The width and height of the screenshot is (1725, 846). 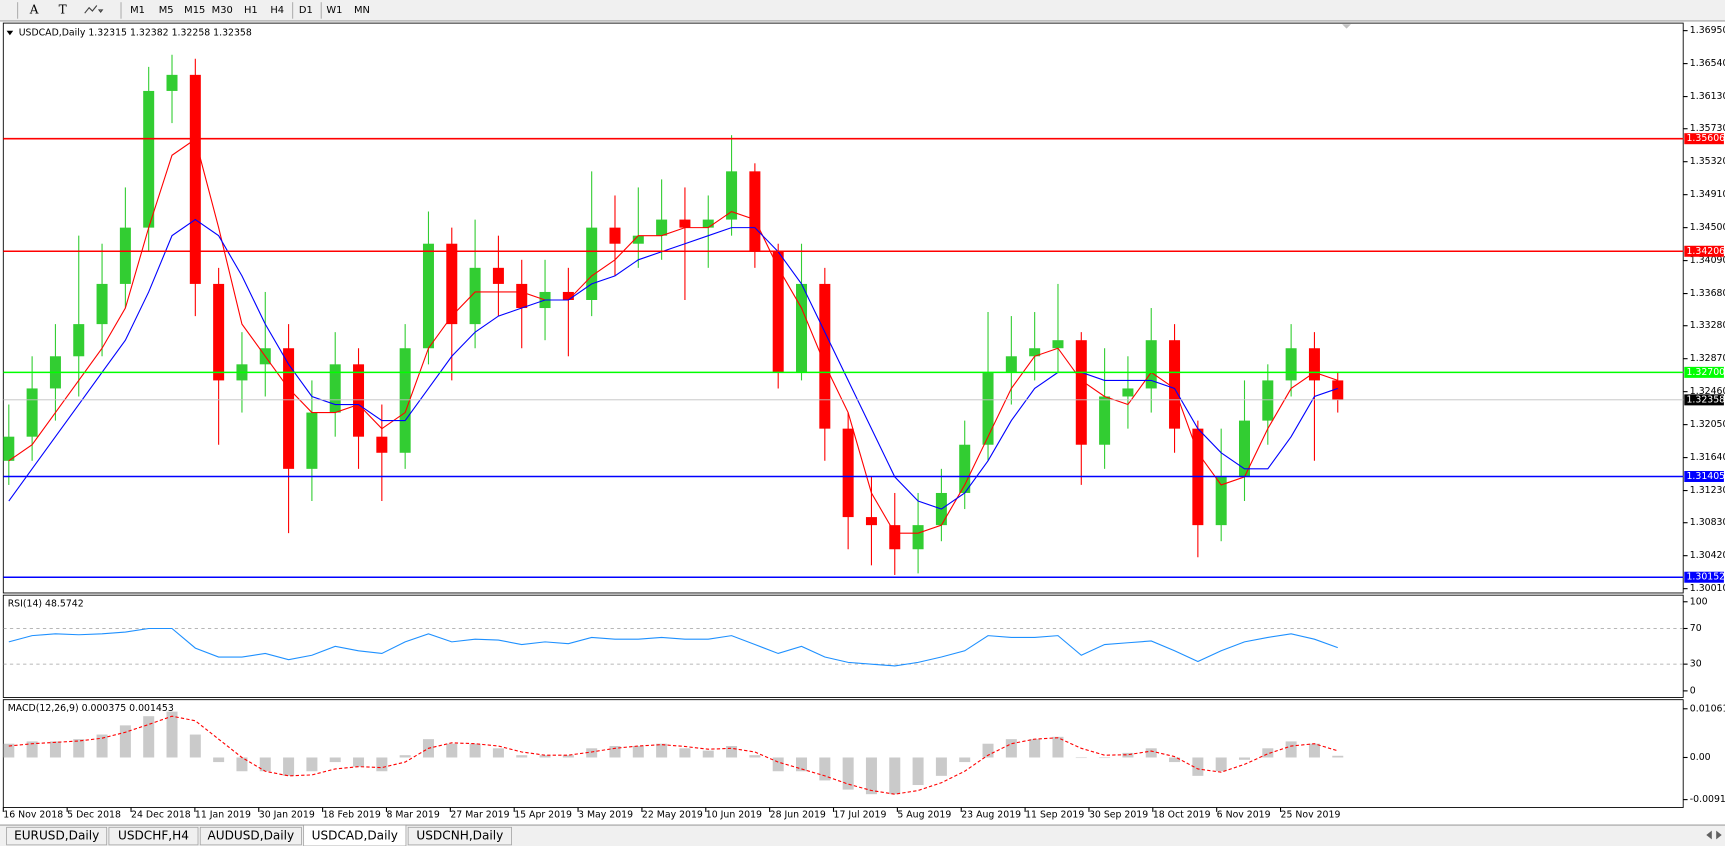 I want to click on timeframe-button: M30, so click(x=222, y=10).